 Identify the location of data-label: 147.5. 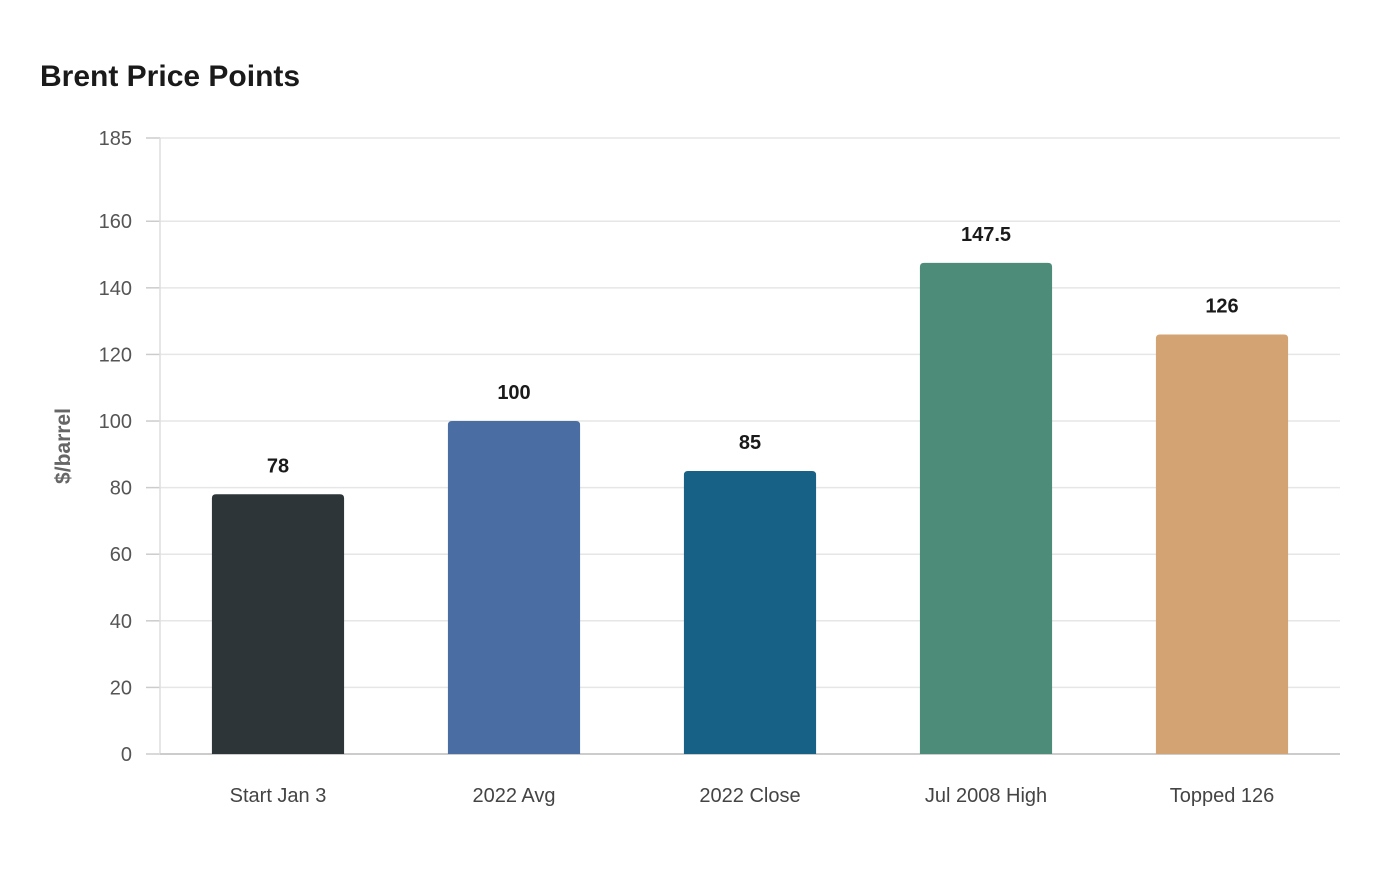
(986, 235).